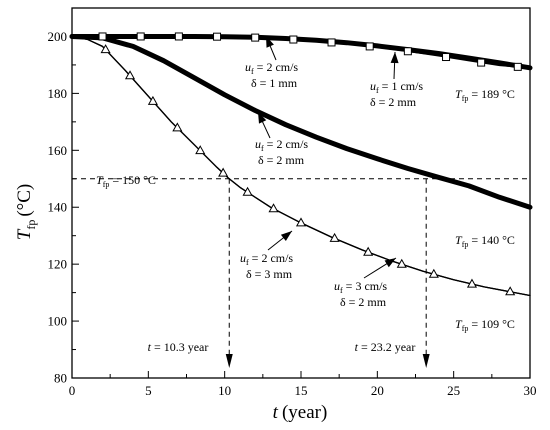  Describe the element at coordinates (390, 263) in the screenshot. I see `annotation-e-arrow-head` at that location.